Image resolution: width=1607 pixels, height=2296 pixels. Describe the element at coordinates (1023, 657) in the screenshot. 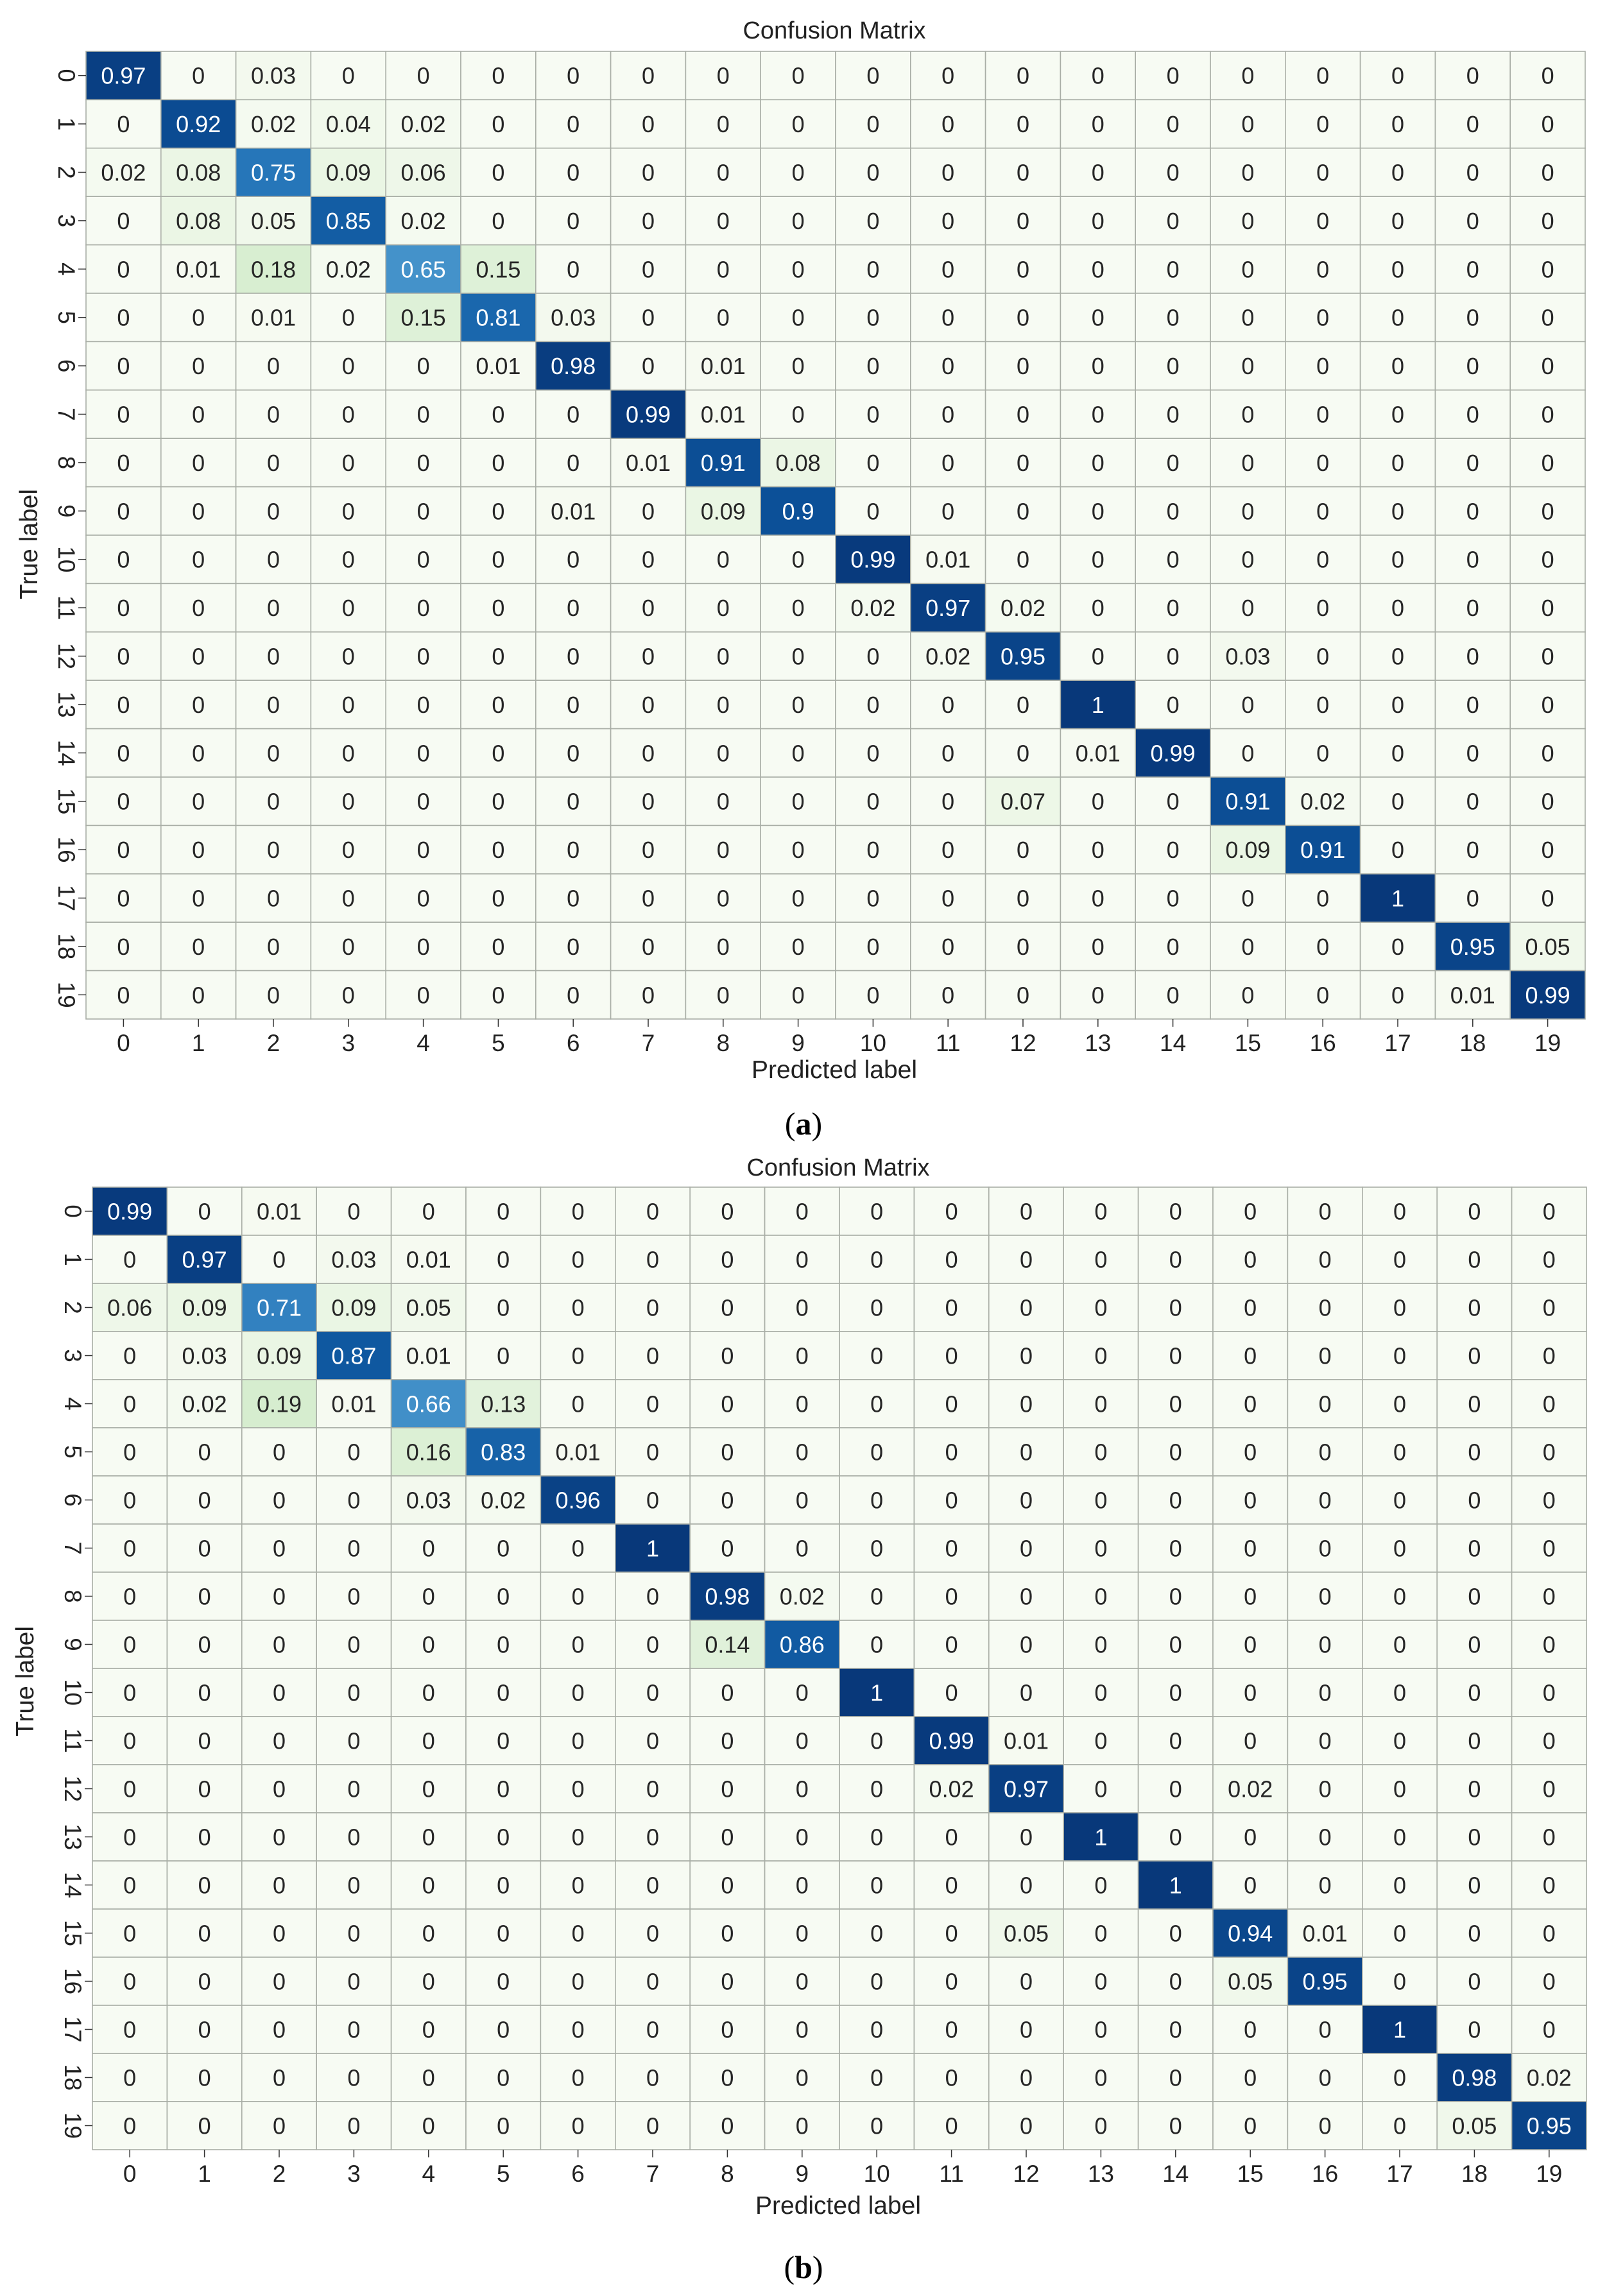

I see `cell-value-label: 0.95` at that location.